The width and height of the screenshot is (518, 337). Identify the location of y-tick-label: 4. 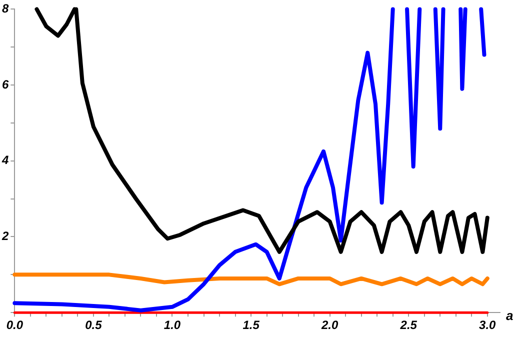
(4, 160).